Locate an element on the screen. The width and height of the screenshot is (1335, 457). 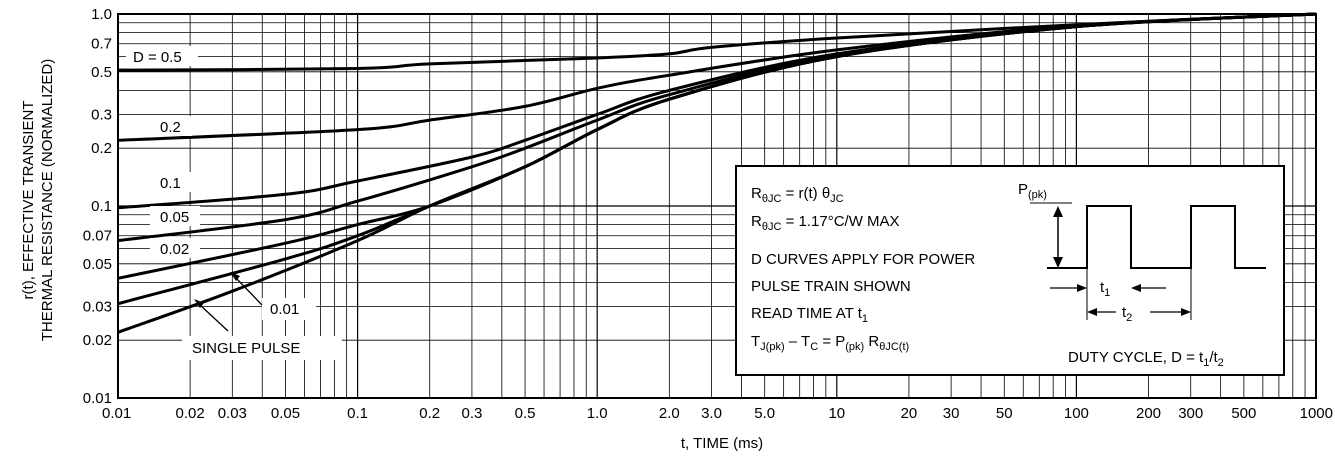
y-tick-label: 0.02 is located at coordinates (97, 340).